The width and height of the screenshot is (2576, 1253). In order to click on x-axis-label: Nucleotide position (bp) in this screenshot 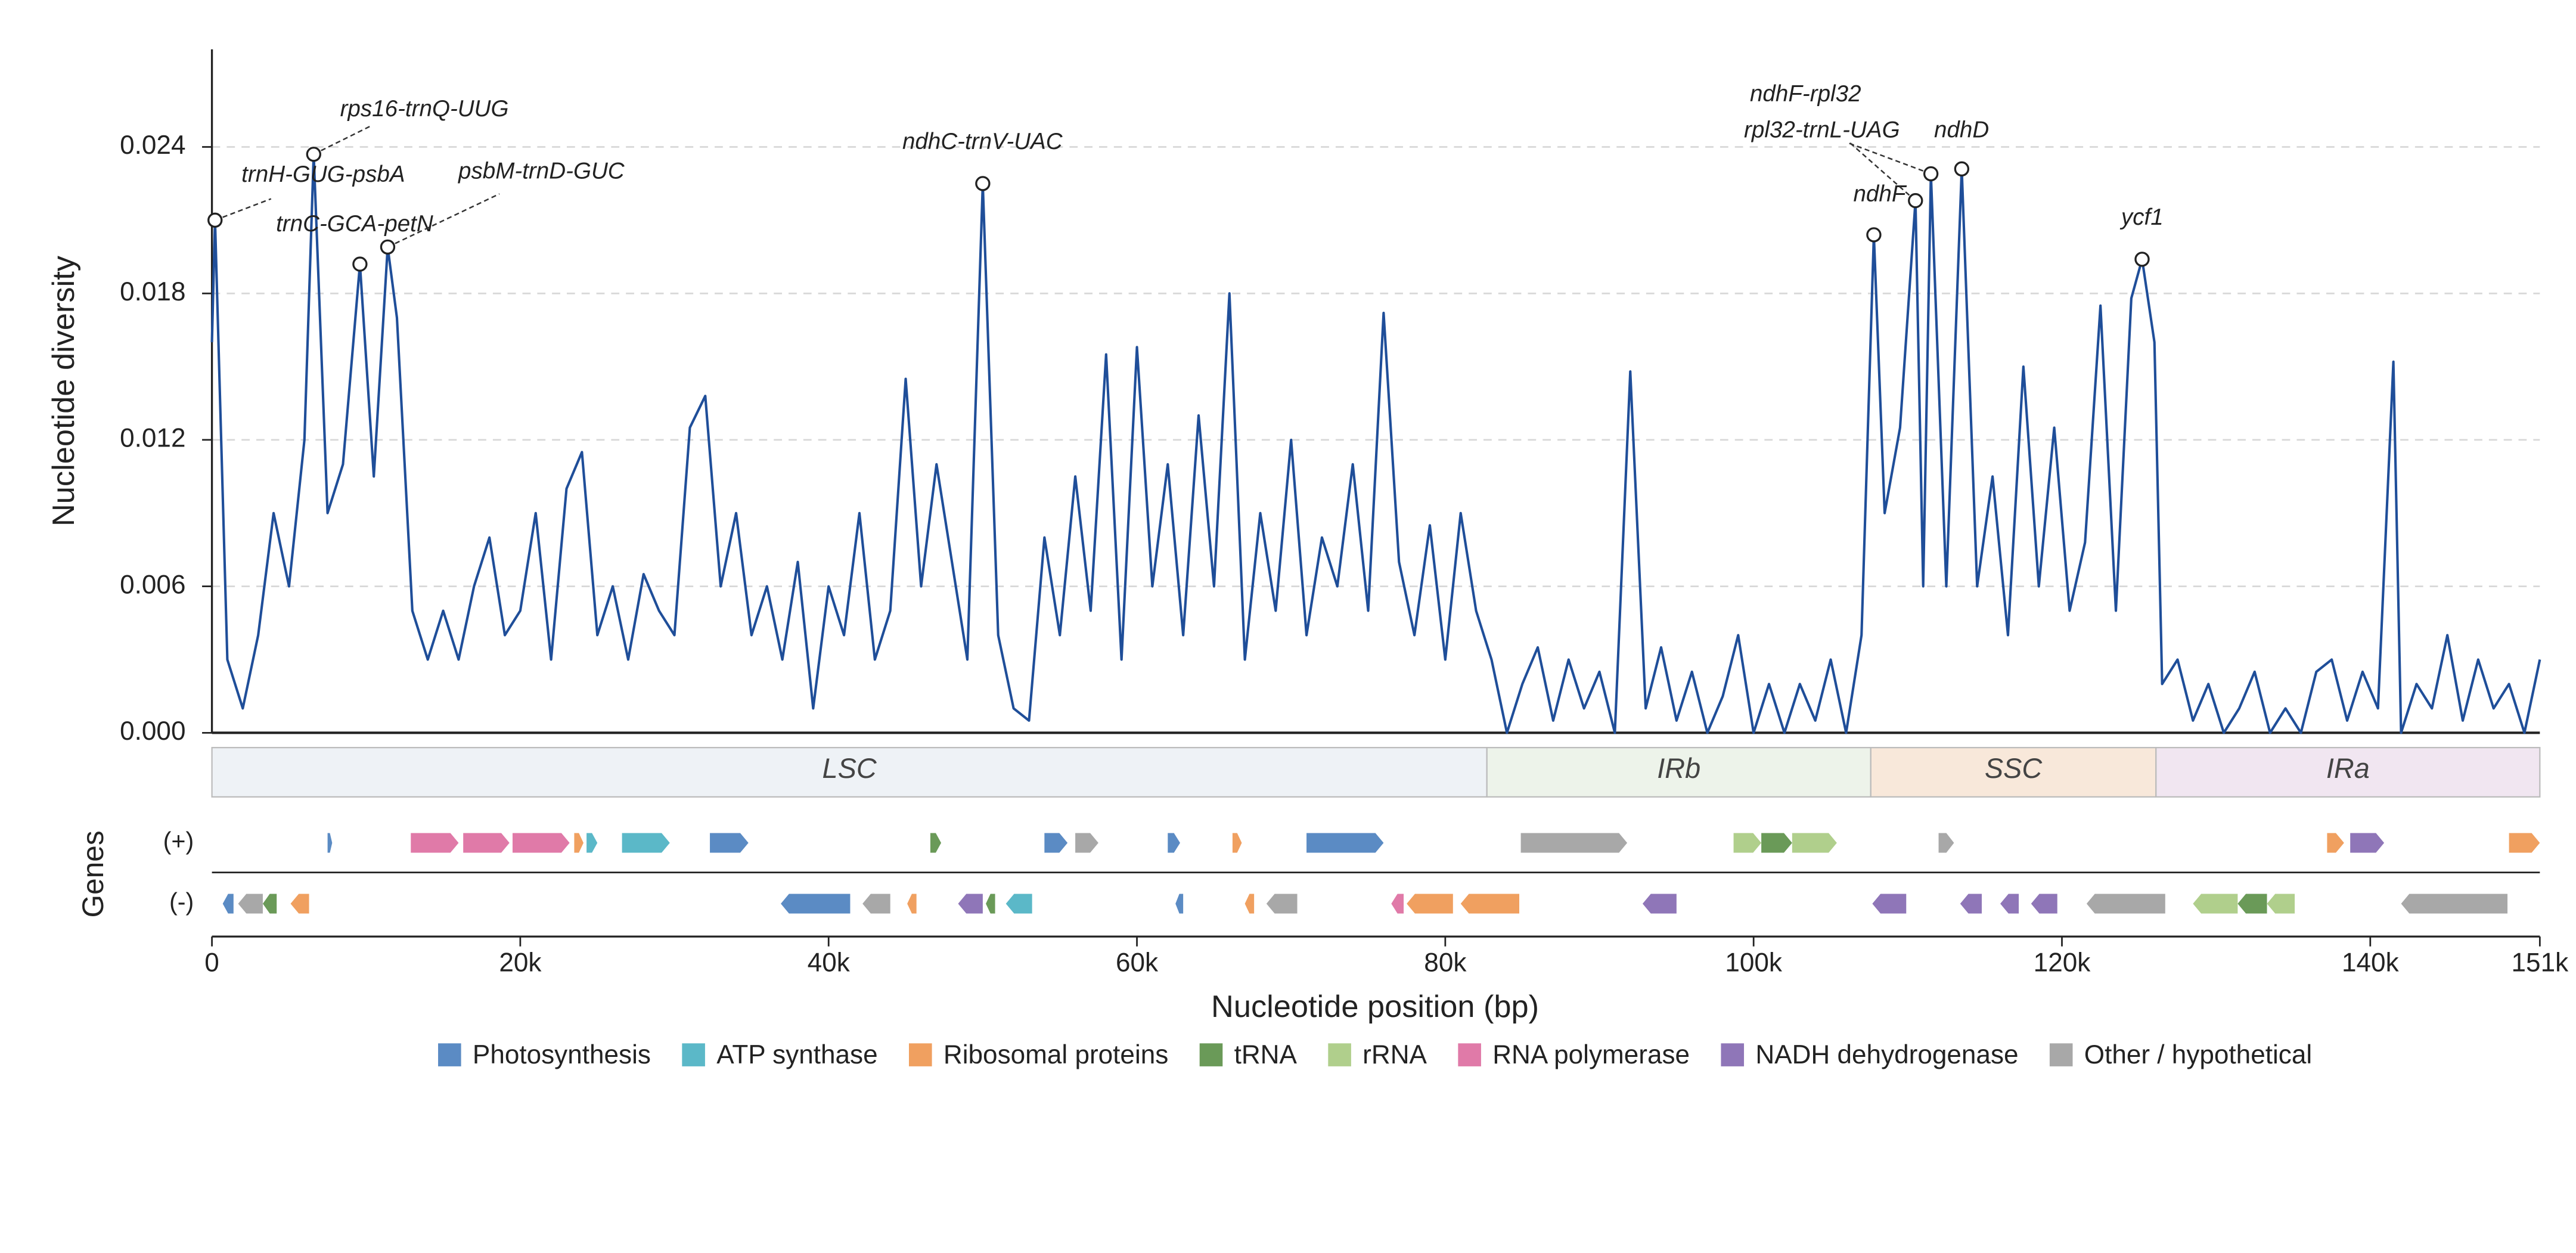, I will do `click(1375, 1007)`.